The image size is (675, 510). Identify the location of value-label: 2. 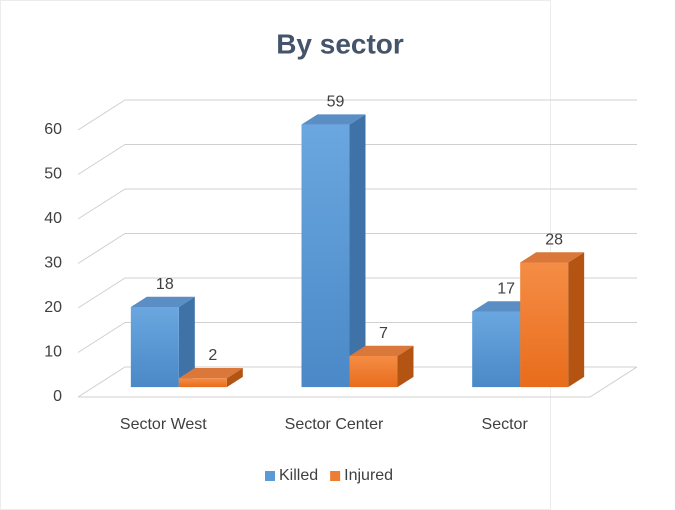
(212, 355).